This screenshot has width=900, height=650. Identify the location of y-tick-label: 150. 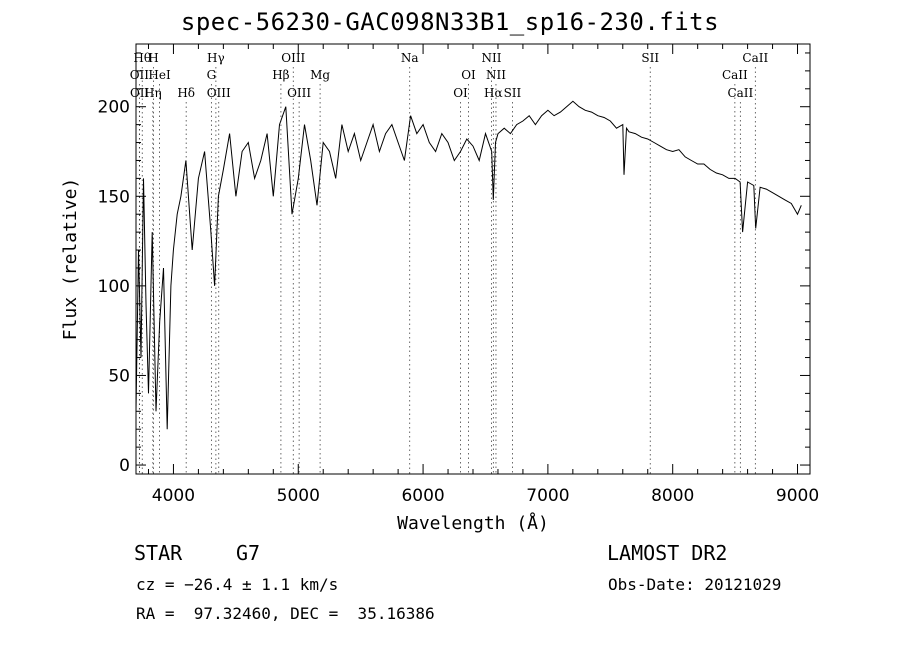
(114, 197).